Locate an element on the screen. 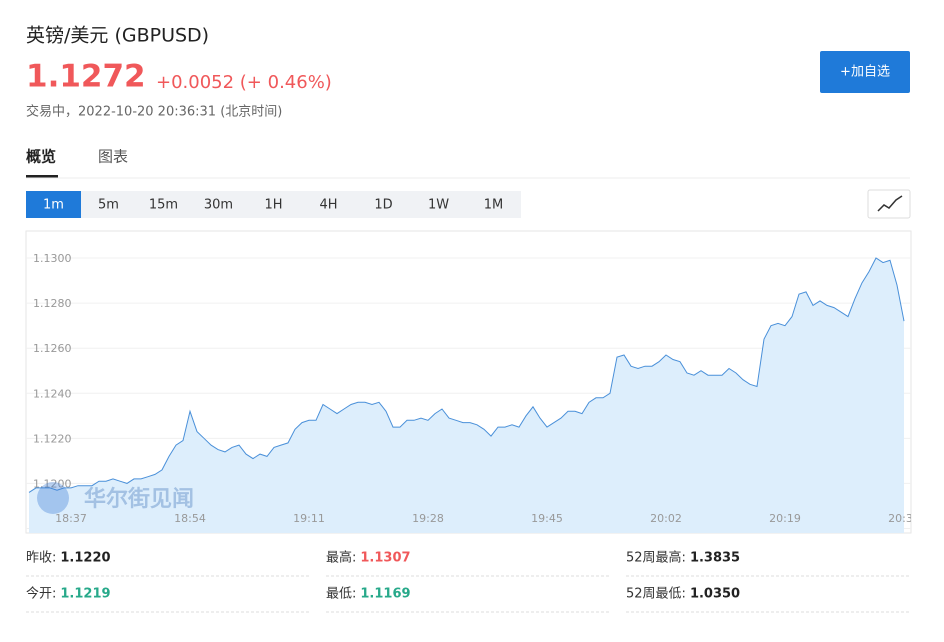 The height and width of the screenshot is (642, 944). interval: 30m is located at coordinates (218, 205).